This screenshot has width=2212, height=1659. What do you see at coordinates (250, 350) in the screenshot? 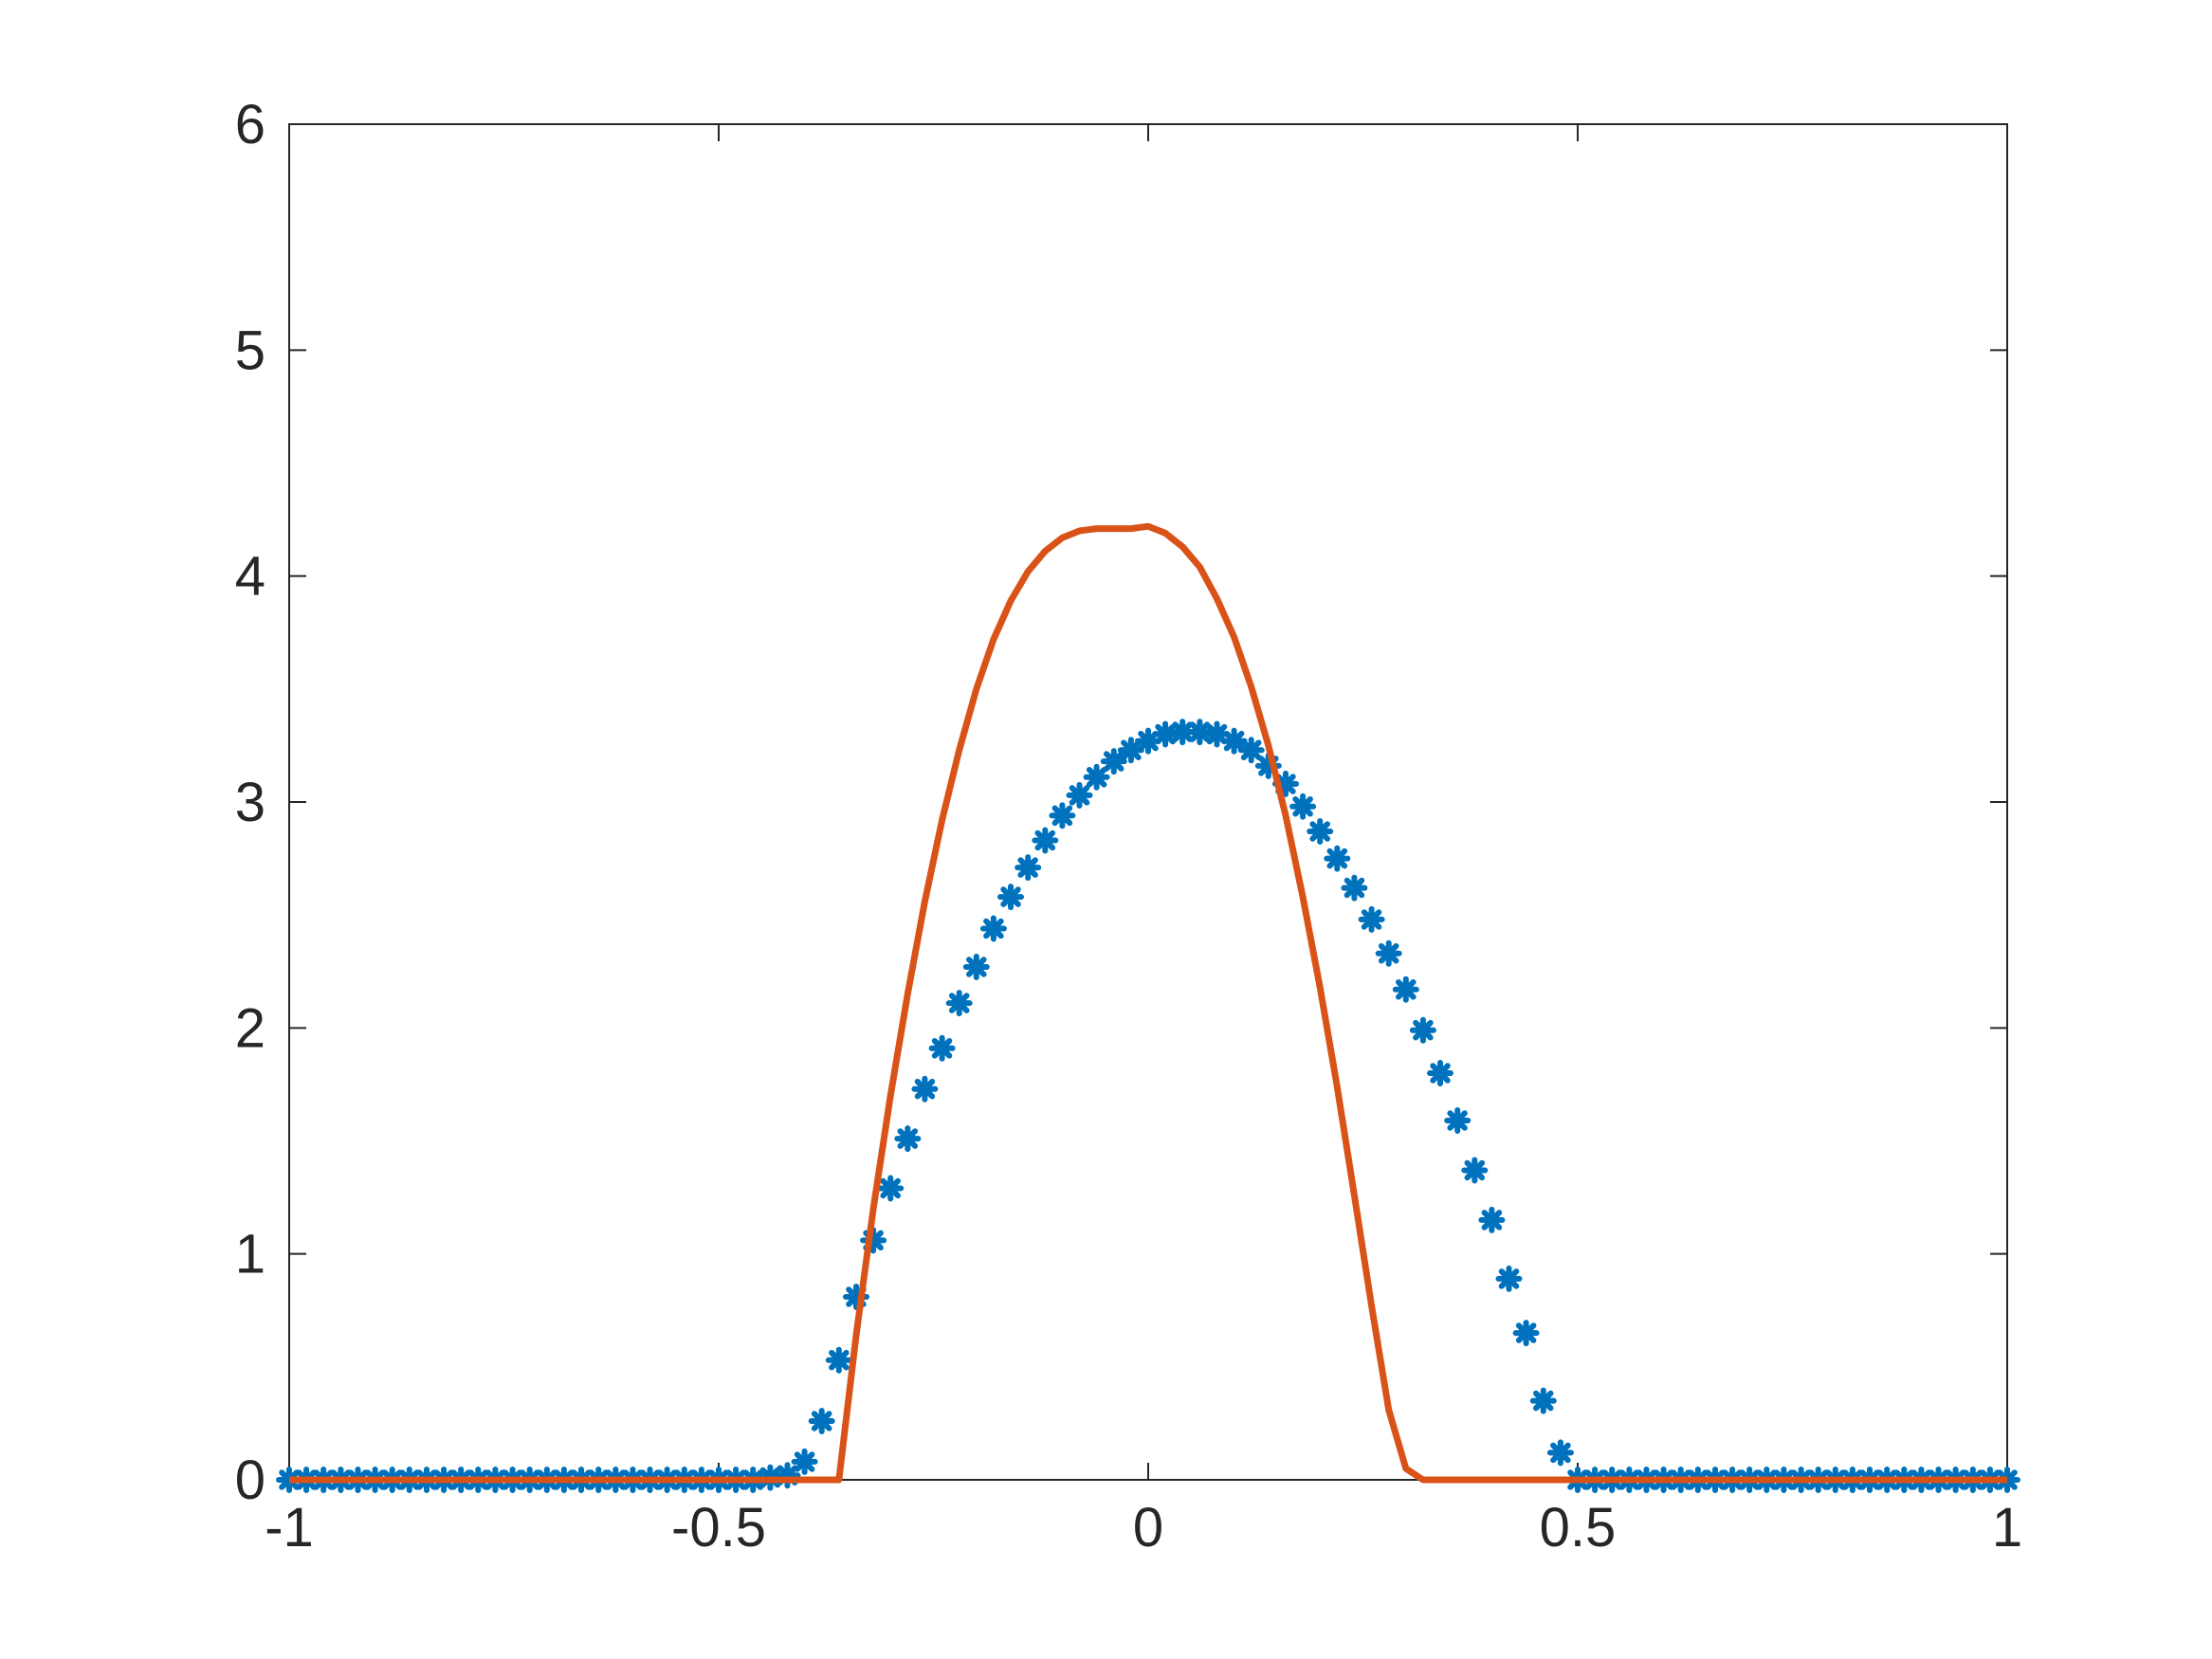
I see `y-tick-label: 5` at bounding box center [250, 350].